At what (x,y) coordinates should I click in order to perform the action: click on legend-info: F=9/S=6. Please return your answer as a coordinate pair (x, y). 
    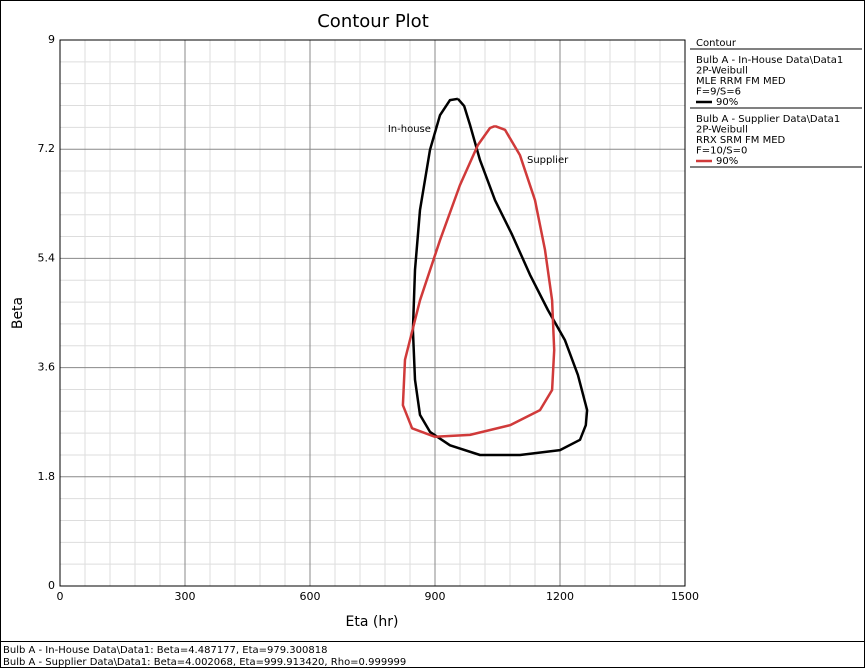
    Looking at the image, I should click on (718, 92).